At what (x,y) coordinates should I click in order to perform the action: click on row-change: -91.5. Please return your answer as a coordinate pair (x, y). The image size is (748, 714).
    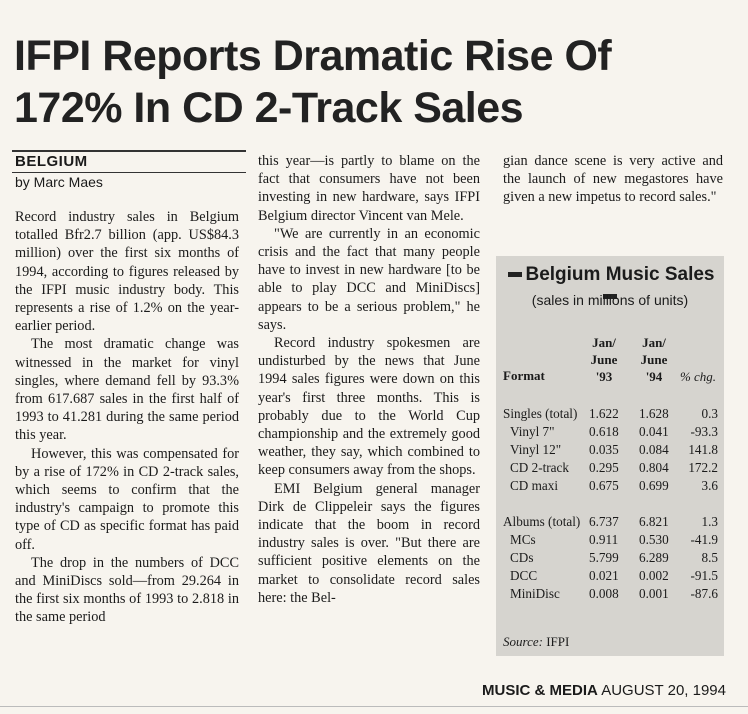
    Looking at the image, I should click on (704, 575).